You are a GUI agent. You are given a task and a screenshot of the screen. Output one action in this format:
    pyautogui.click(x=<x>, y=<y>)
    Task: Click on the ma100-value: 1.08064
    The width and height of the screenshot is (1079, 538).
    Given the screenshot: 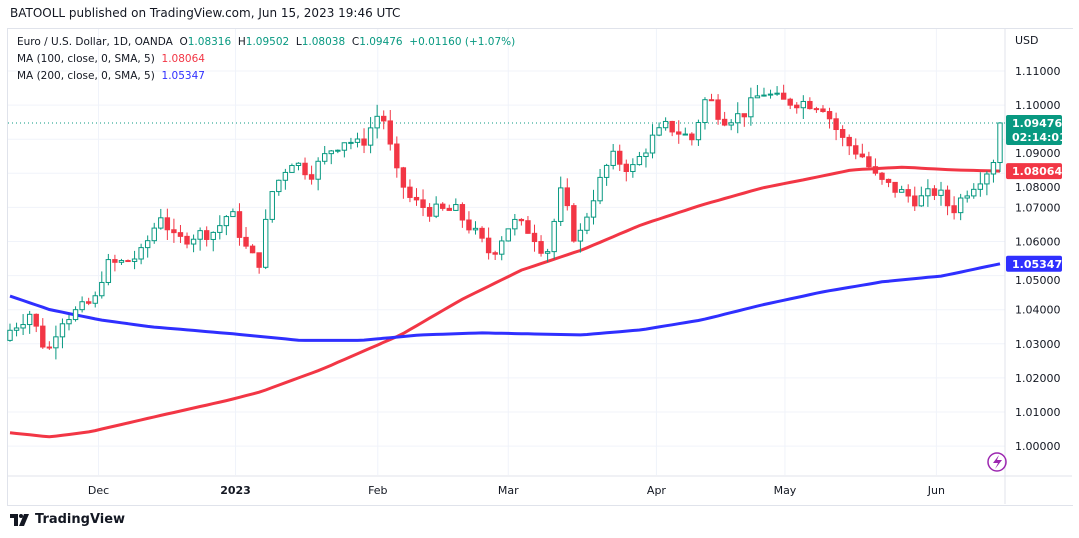 What is the action you would take?
    pyautogui.click(x=183, y=59)
    